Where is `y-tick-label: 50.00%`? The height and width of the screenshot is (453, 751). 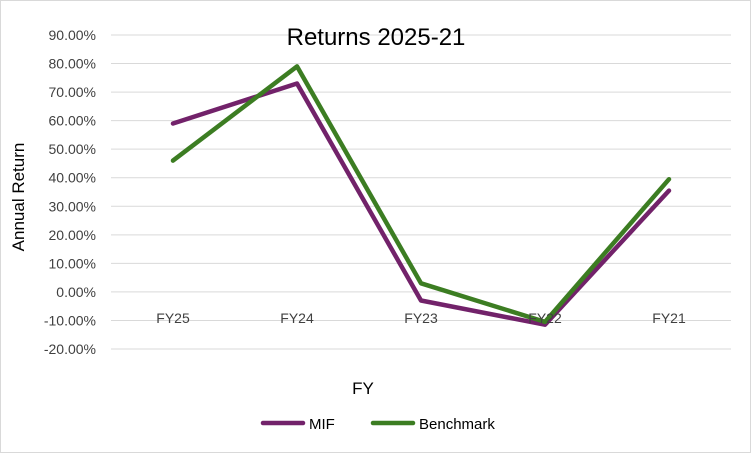
y-tick-label: 50.00% is located at coordinates (72, 149).